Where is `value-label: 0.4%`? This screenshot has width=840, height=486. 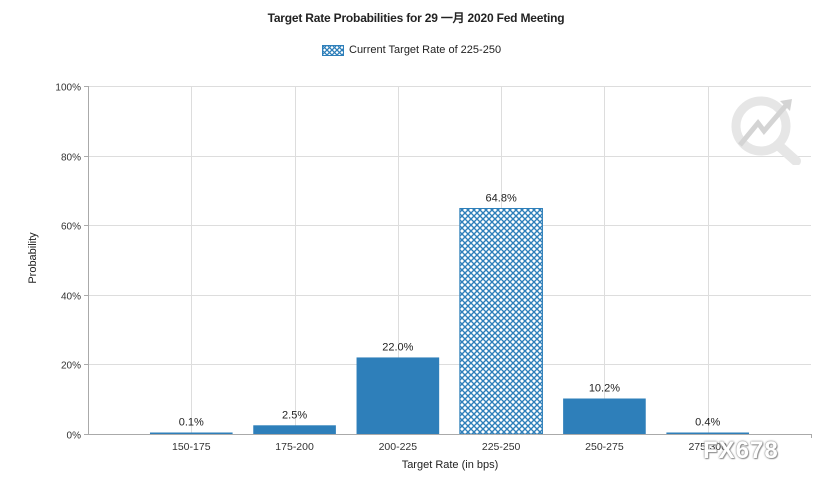 value-label: 0.4% is located at coordinates (707, 423).